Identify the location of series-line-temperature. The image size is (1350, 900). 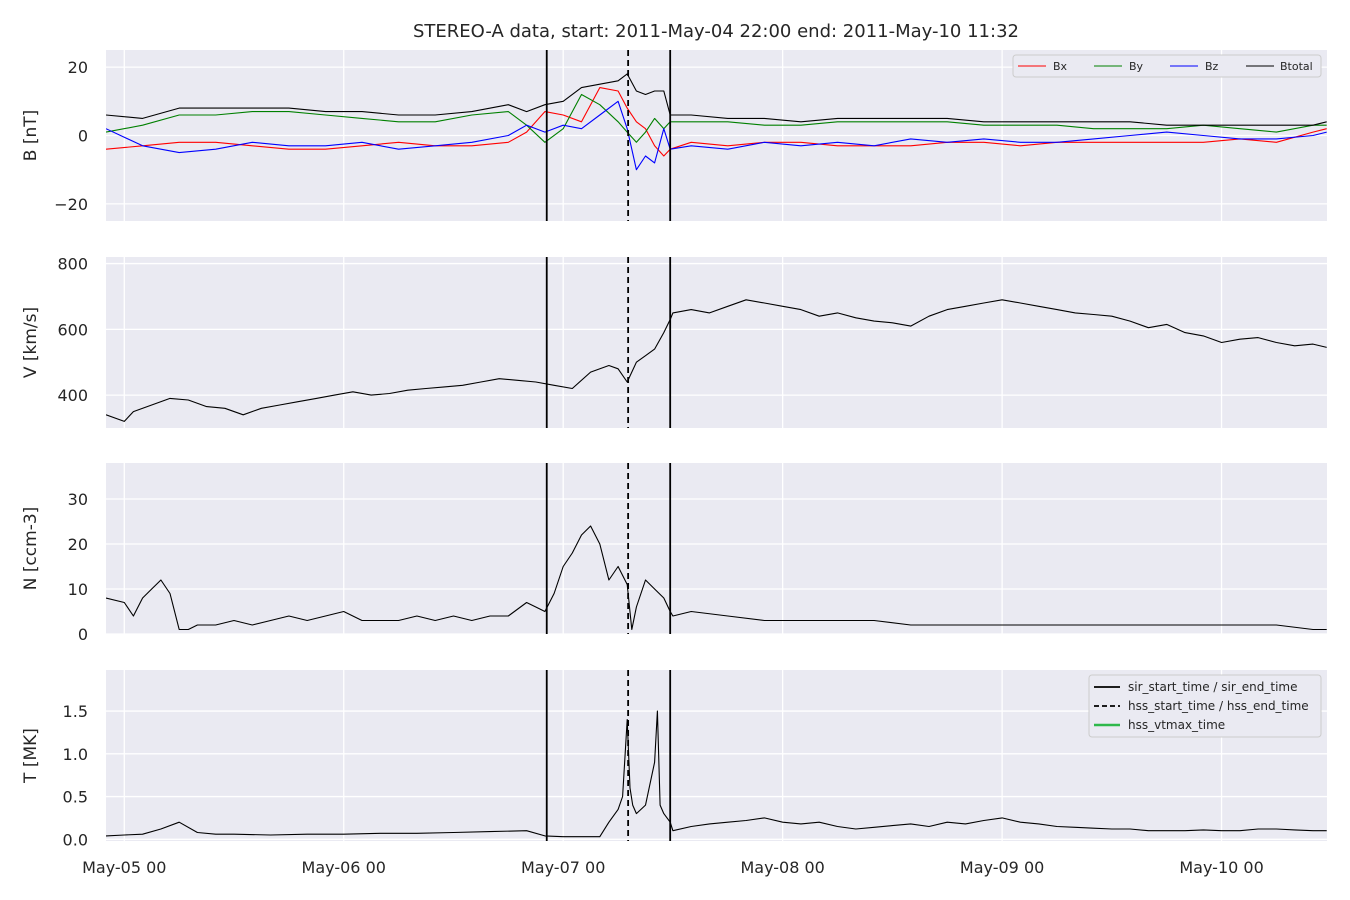
(716, 774).